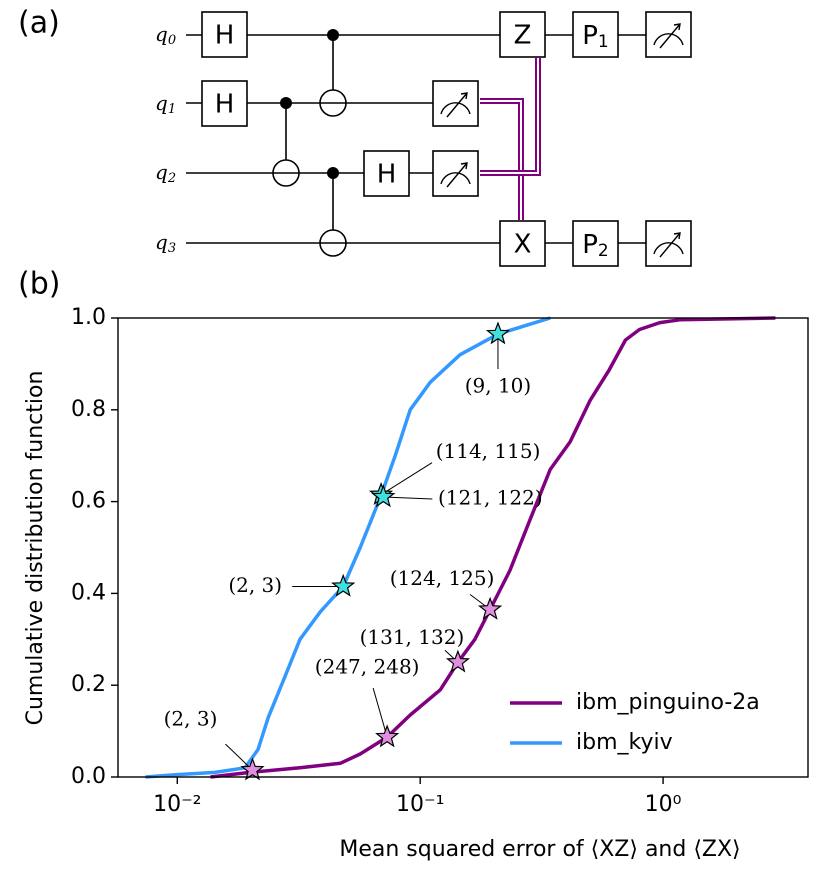 The image size is (831, 877). Describe the element at coordinates (165, 243) in the screenshot. I see `qubit-label: q3` at that location.